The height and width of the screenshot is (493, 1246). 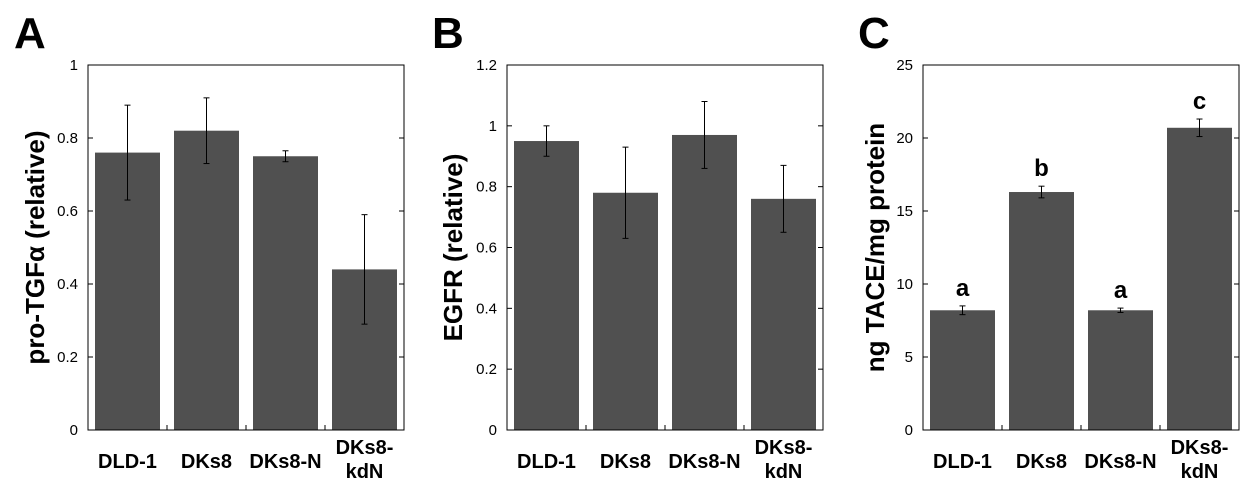 I want to click on y-axis-label: pro-TGFα (relative), so click(x=35, y=247).